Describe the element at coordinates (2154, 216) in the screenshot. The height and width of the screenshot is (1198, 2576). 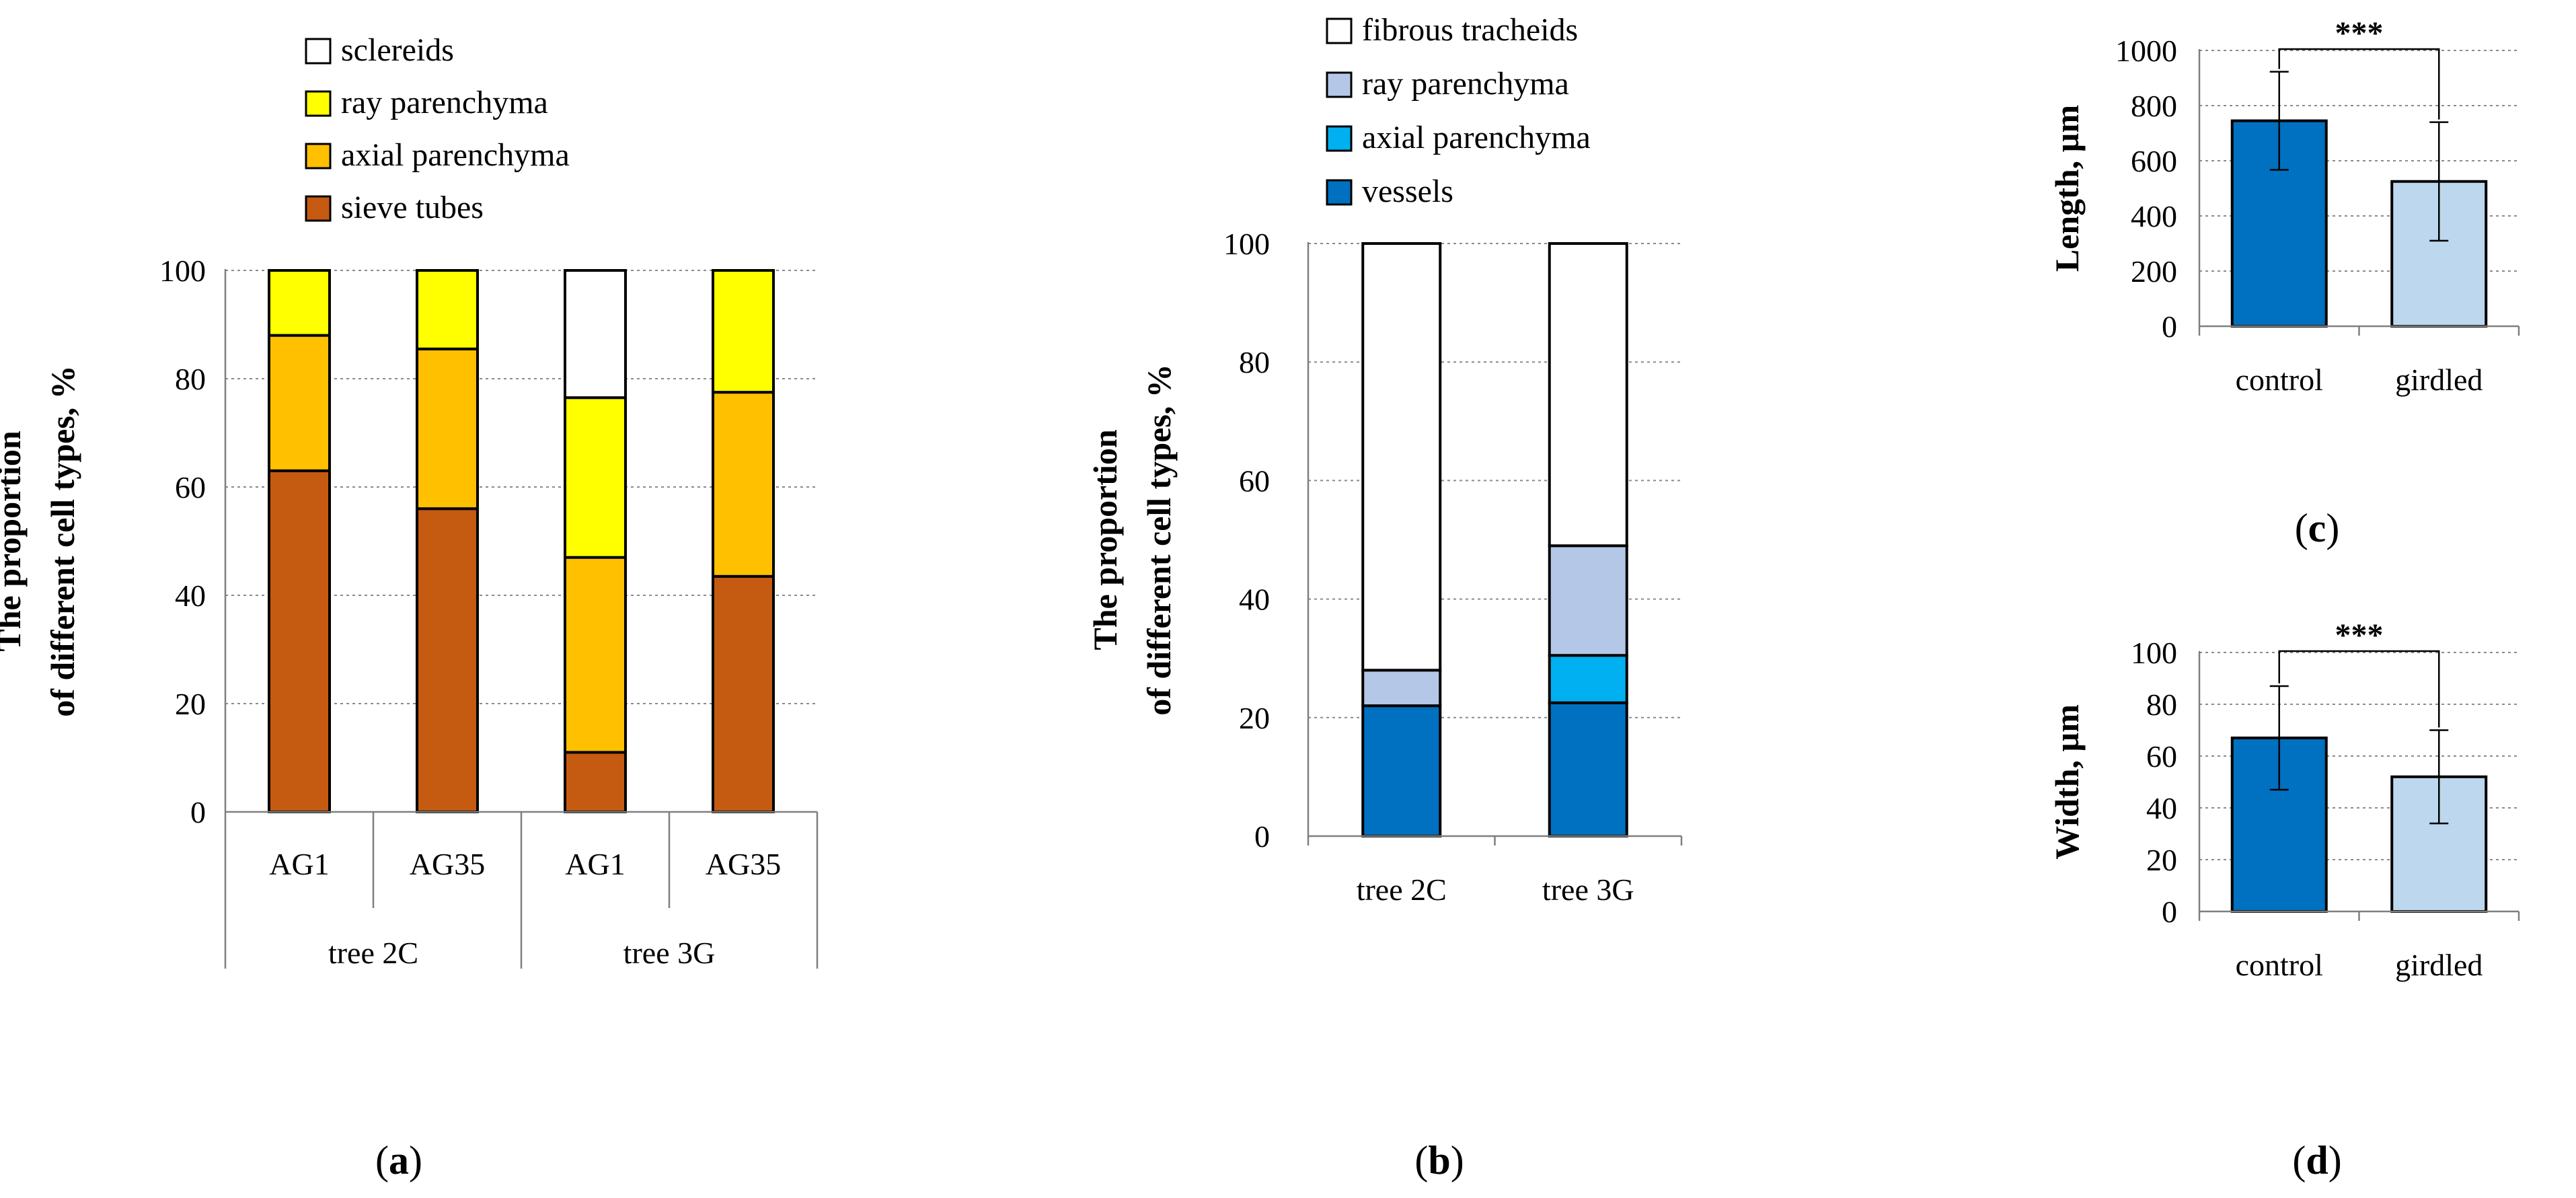
I see `y-tick-label: 400` at that location.